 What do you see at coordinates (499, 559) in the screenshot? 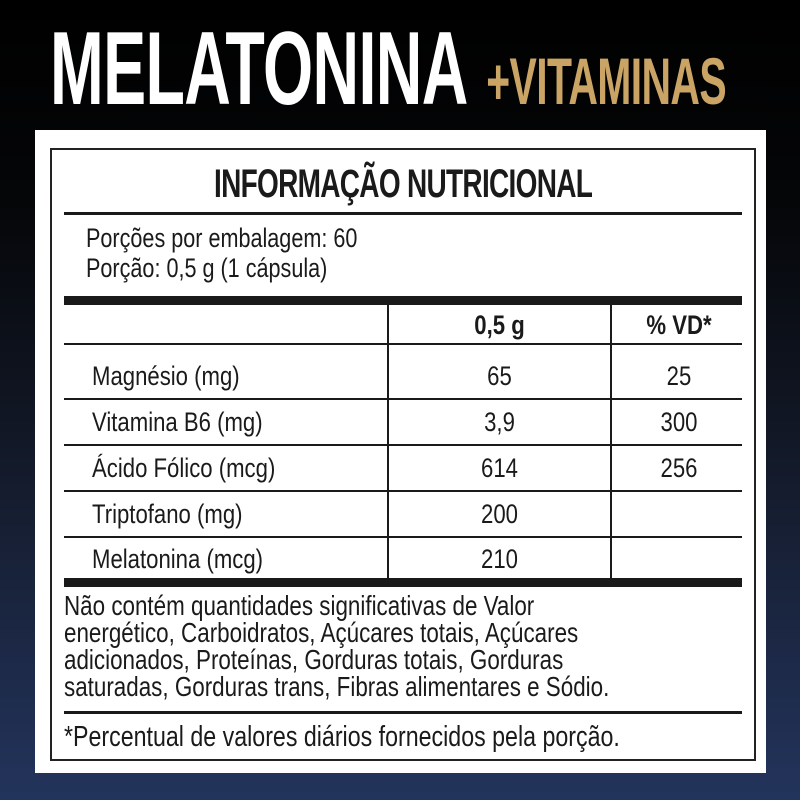
I see `nutrient-amount: 210` at bounding box center [499, 559].